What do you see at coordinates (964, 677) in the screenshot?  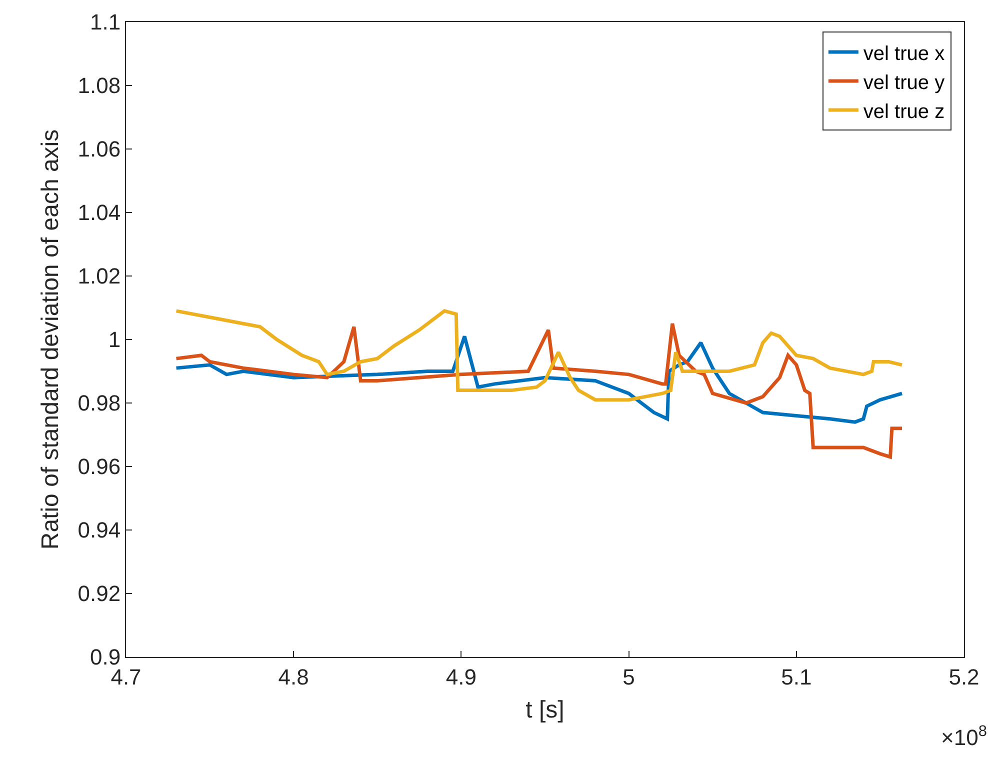 I see `x-tick-label: 5.2` at bounding box center [964, 677].